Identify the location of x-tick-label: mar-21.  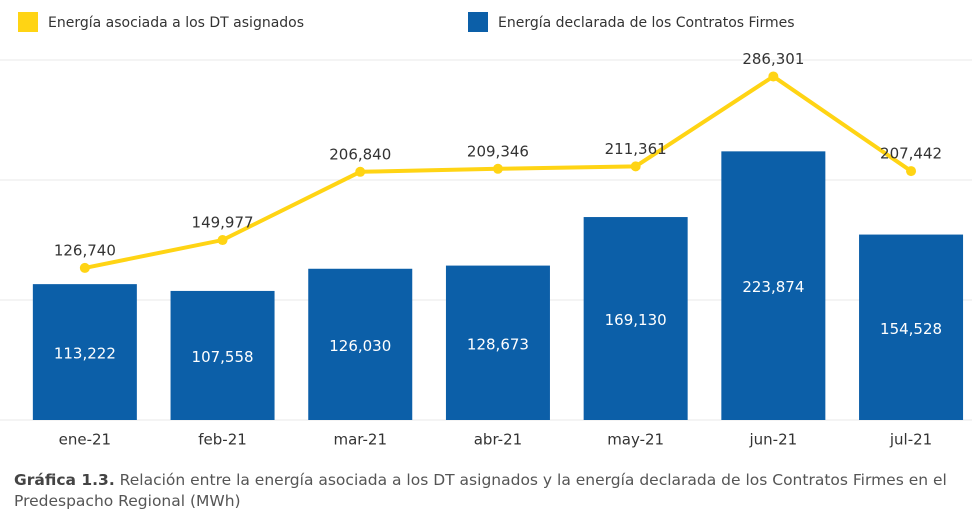
(360, 440).